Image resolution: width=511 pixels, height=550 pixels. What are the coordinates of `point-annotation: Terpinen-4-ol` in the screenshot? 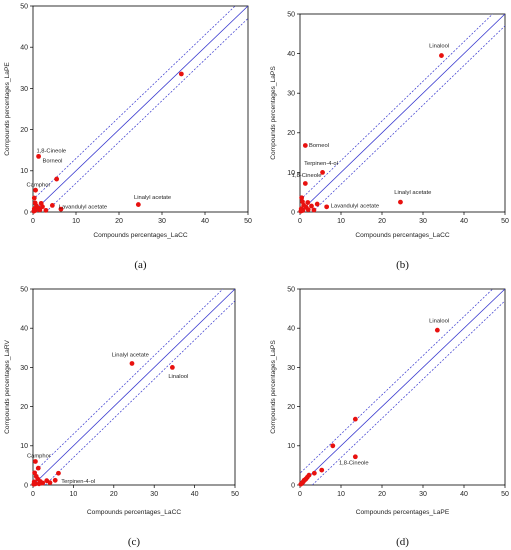 It's located at (321, 164).